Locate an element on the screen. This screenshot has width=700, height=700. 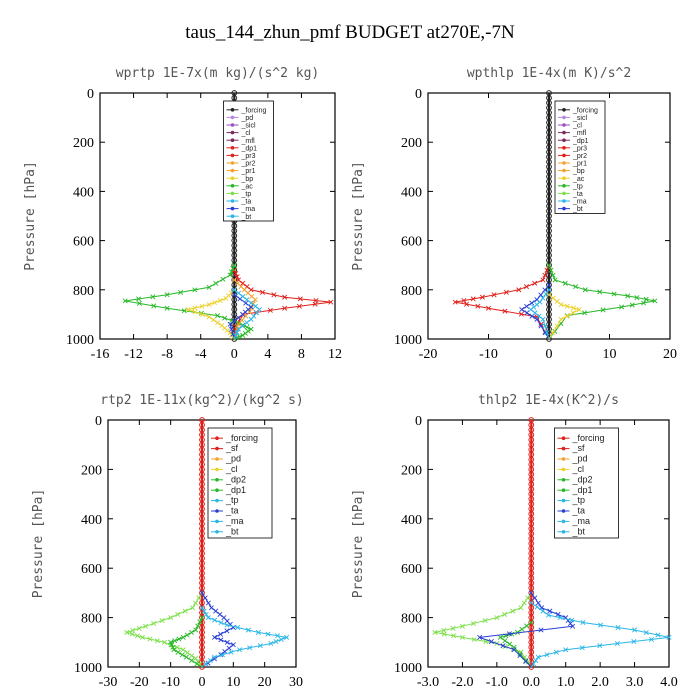
legend-entry: _pr3 is located at coordinates (579, 148).